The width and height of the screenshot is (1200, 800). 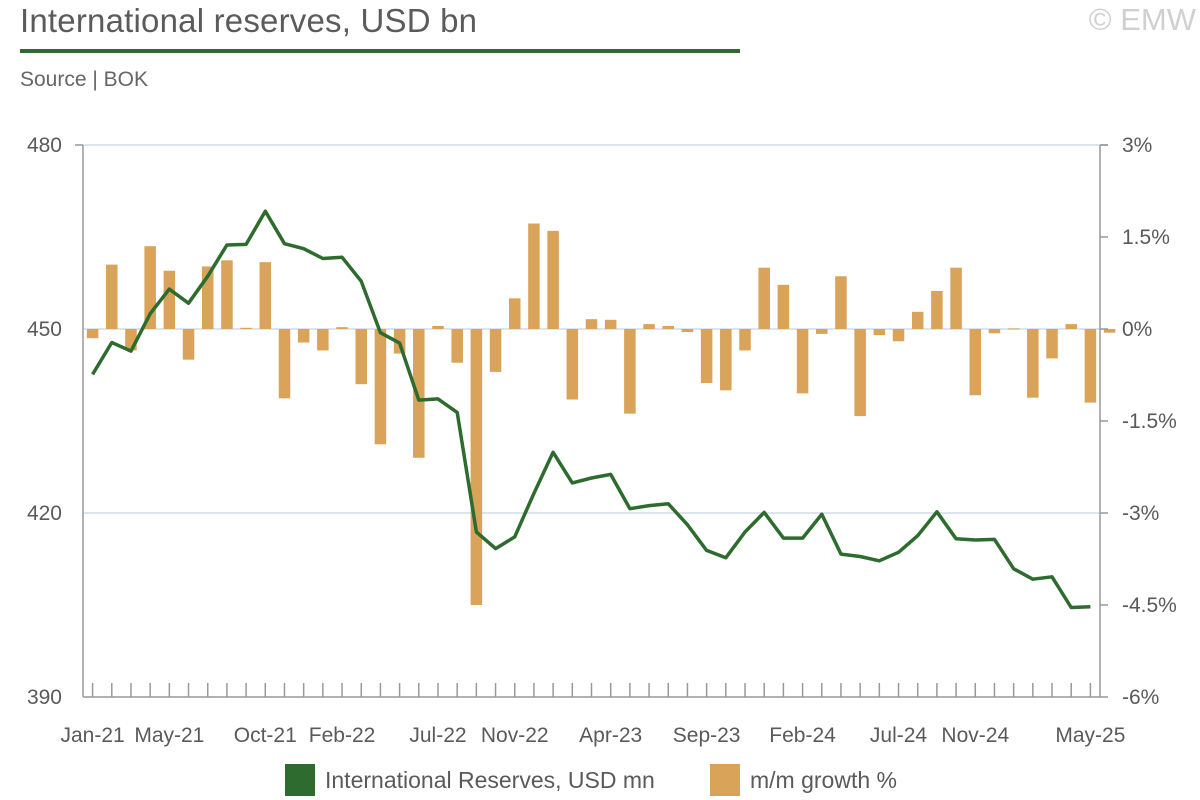 What do you see at coordinates (265, 735) in the screenshot?
I see `x-tick-label: Oct-21` at bounding box center [265, 735].